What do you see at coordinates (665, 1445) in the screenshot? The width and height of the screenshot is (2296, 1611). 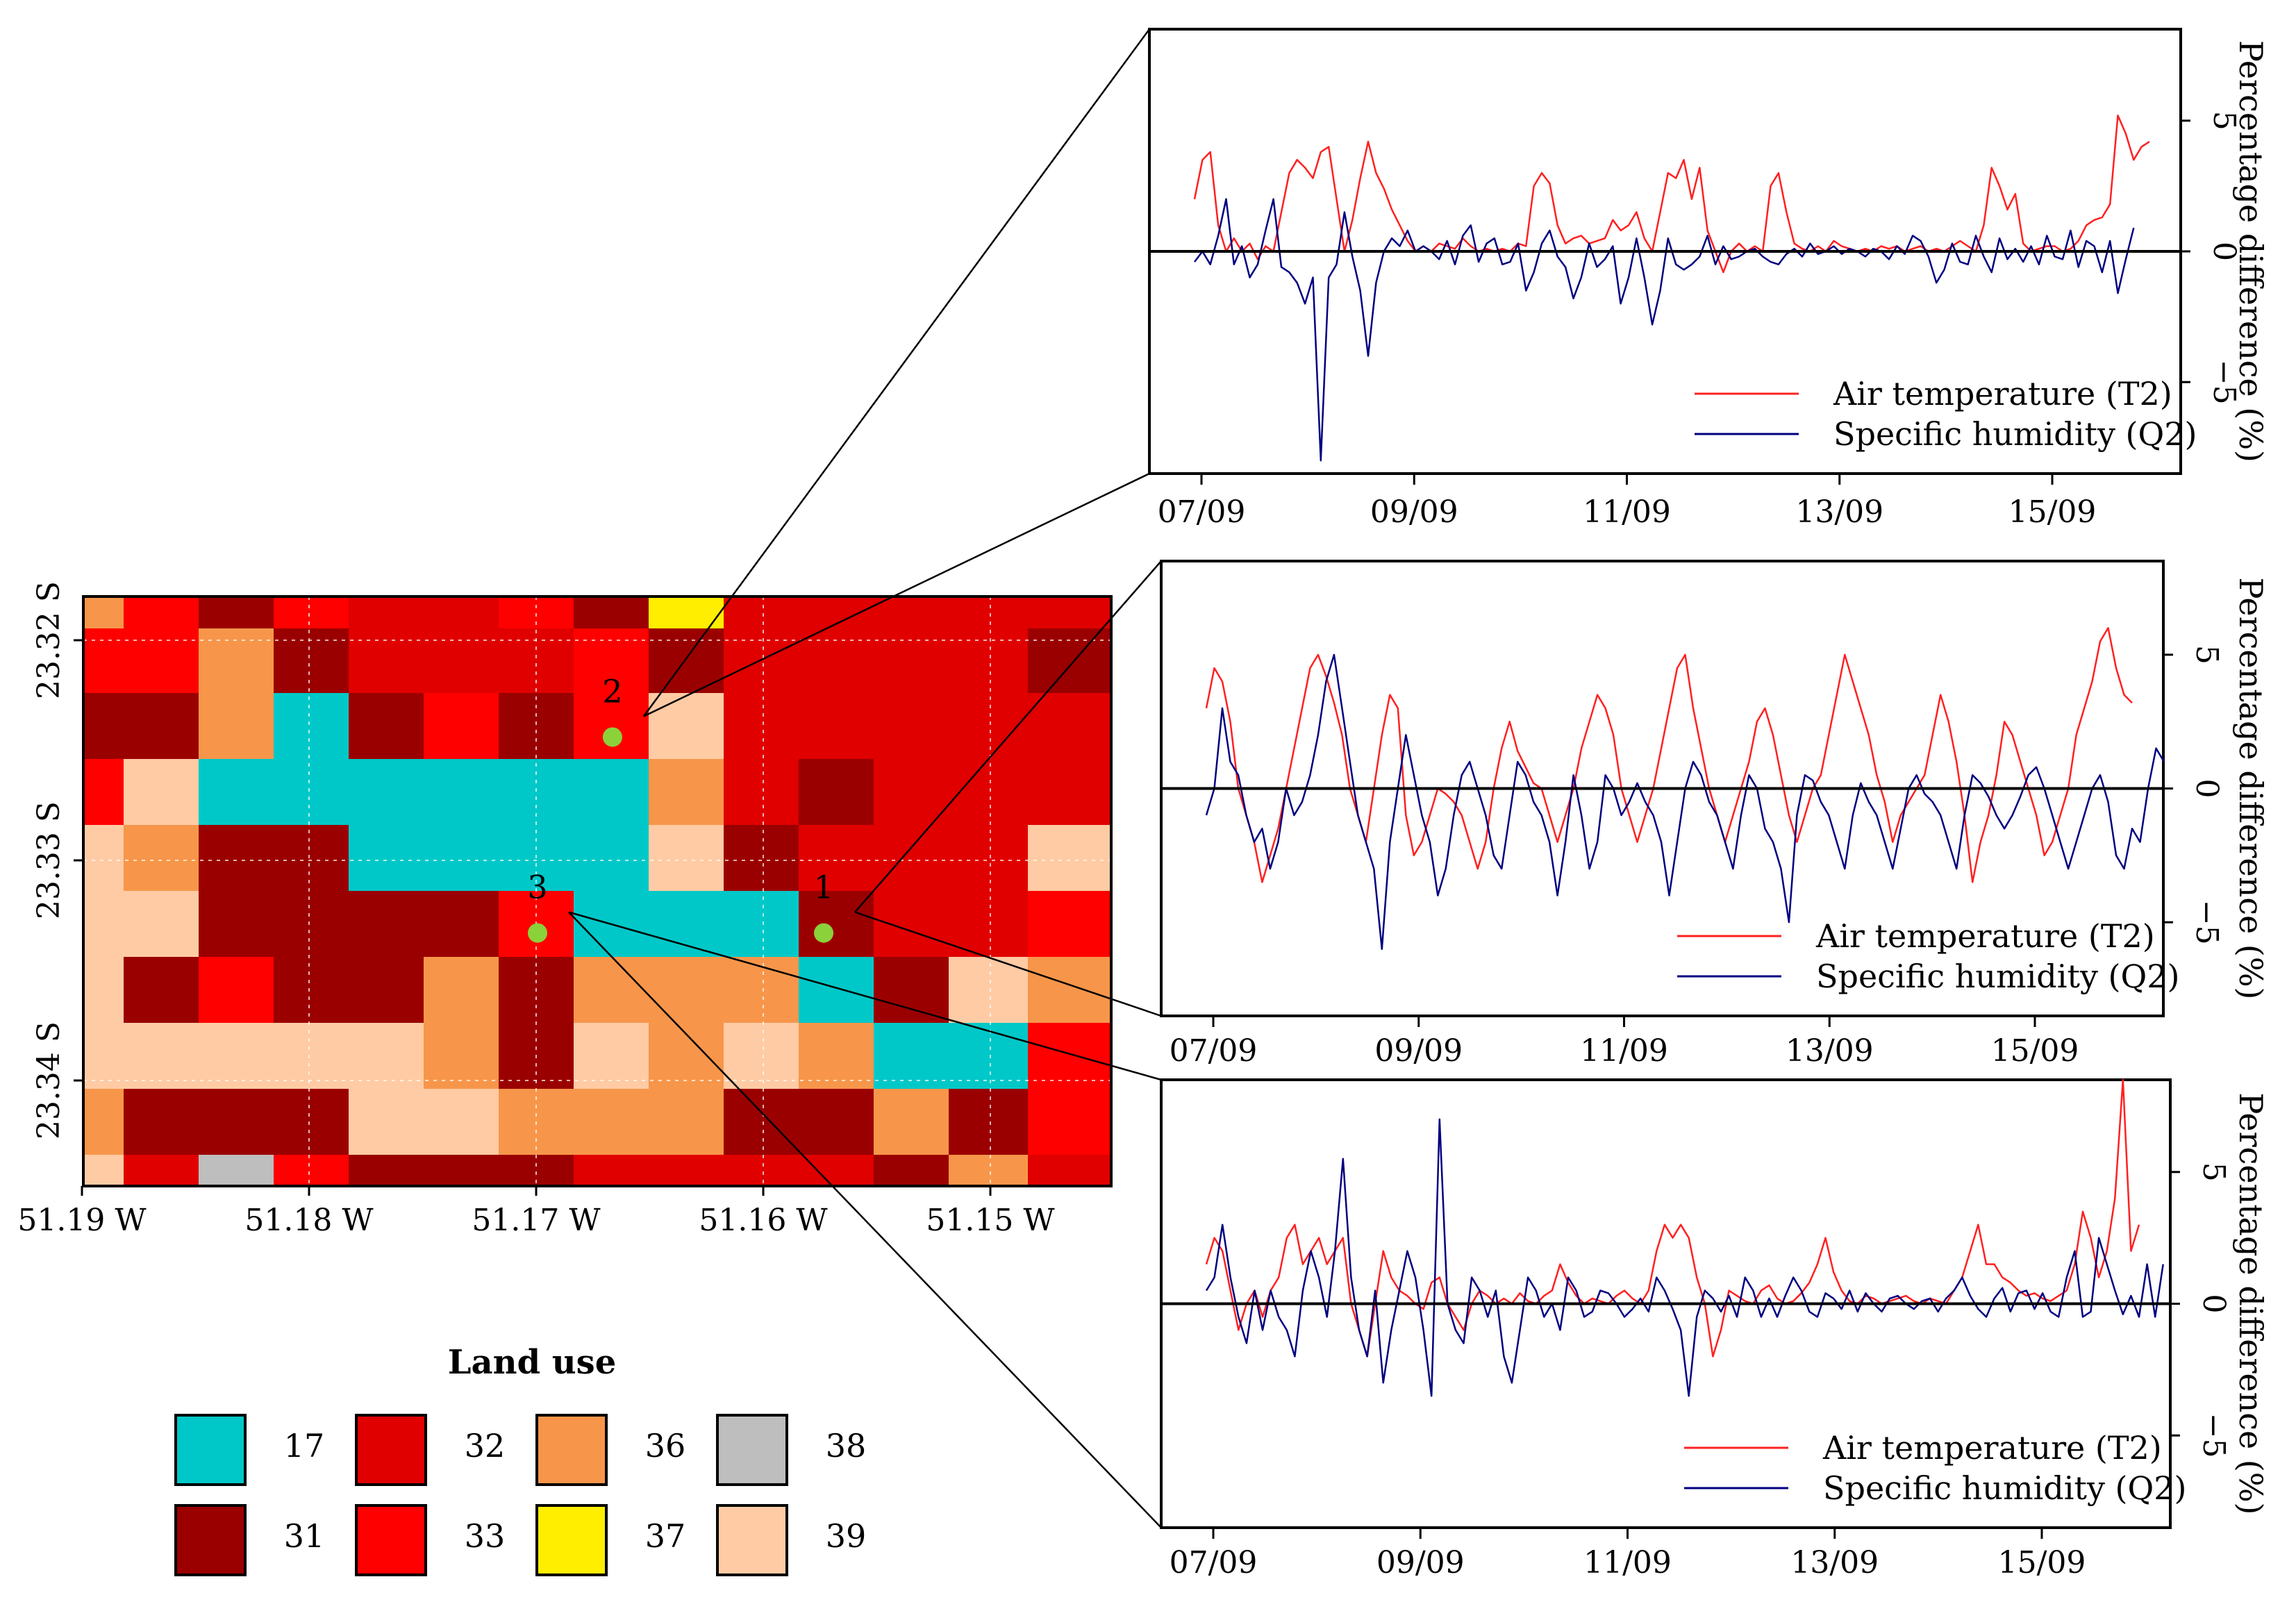 I see `legend-class-label: 36` at bounding box center [665, 1445].